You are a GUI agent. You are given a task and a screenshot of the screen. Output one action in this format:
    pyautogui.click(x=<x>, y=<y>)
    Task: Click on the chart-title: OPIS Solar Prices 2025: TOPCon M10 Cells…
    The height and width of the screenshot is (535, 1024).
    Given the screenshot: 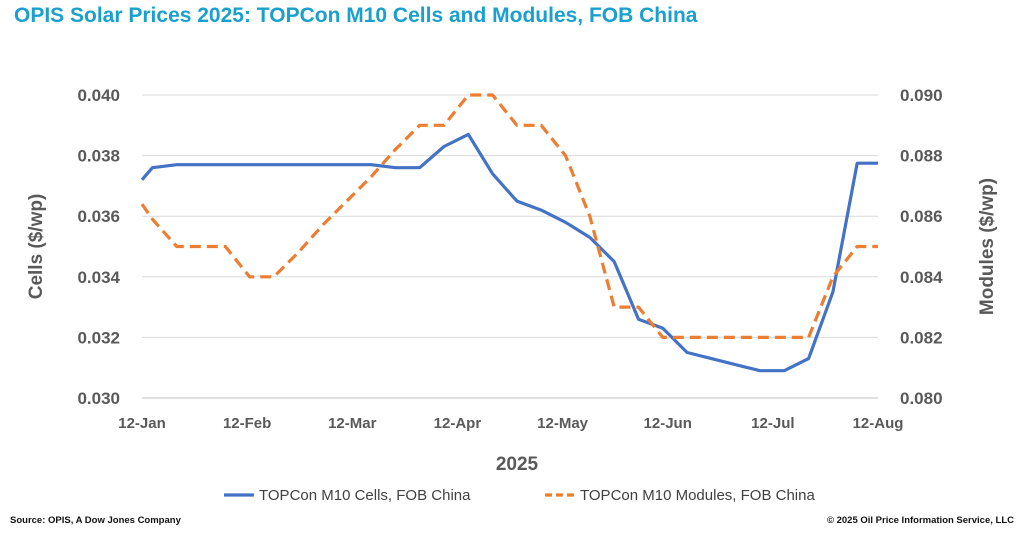 What is the action you would take?
    pyautogui.click(x=356, y=15)
    